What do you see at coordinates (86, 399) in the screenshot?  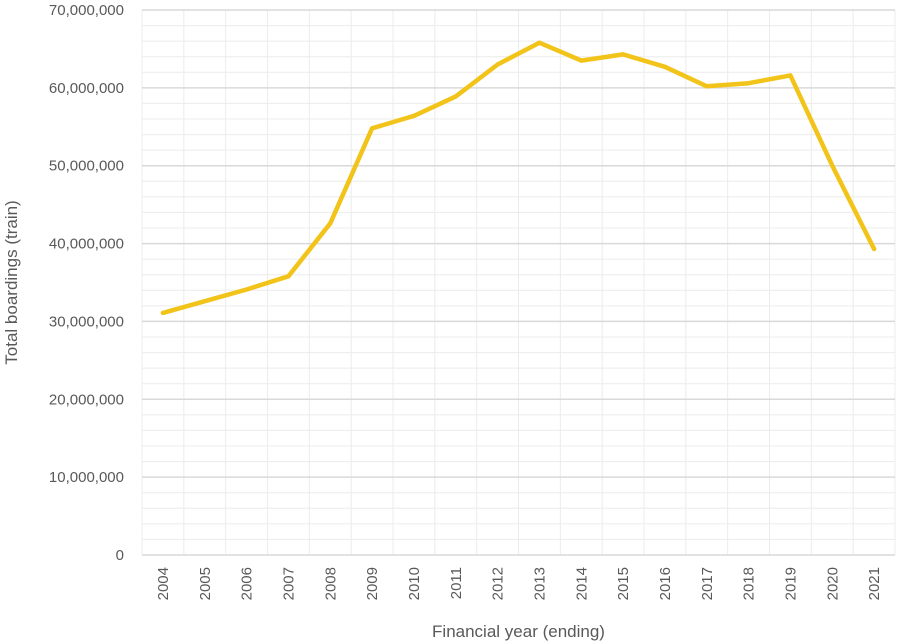 I see `y-tick-label: 20,000,000` at bounding box center [86, 399].